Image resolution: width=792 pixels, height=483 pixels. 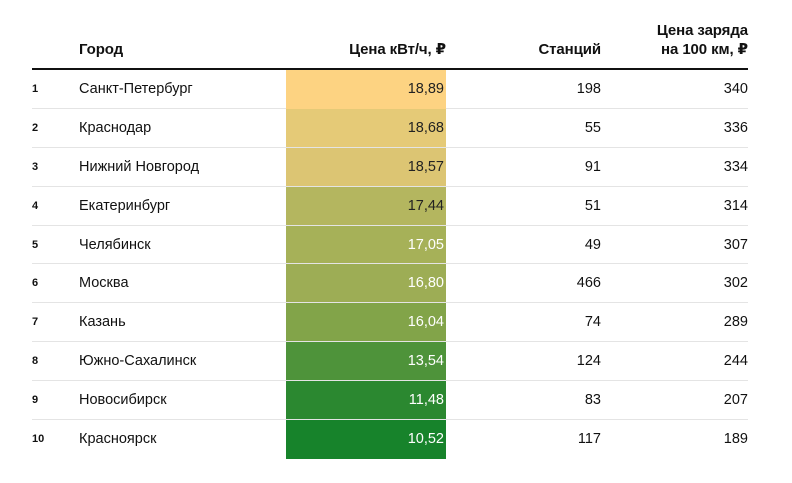 I want to click on table-row: 5 Челябинск 17,05 49 307, so click(x=390, y=245).